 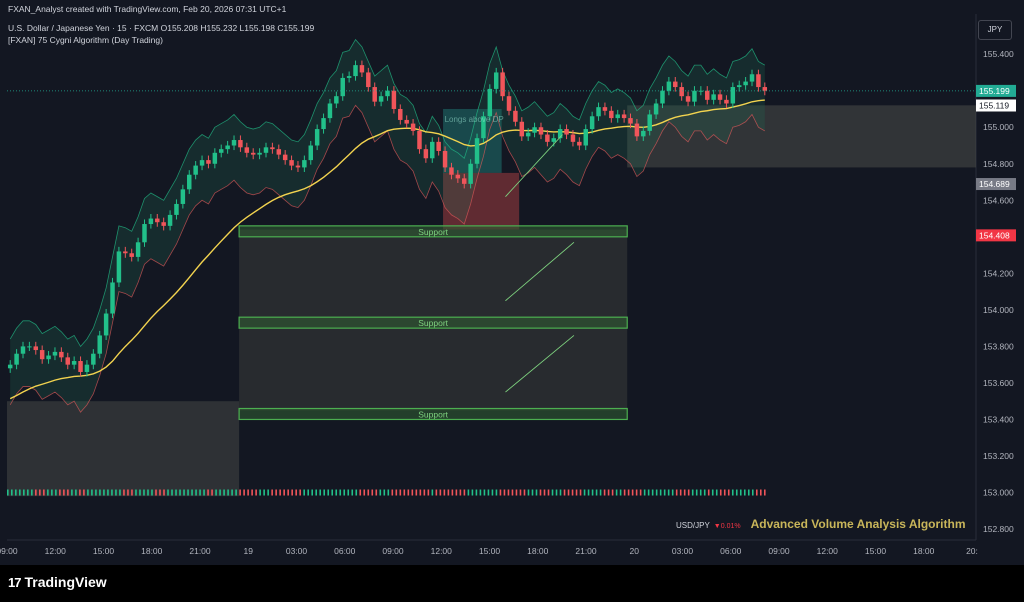 I want to click on indicator-label: [FXAN] 75 Cygni Algorithm (Day Trading), so click(x=85, y=40).